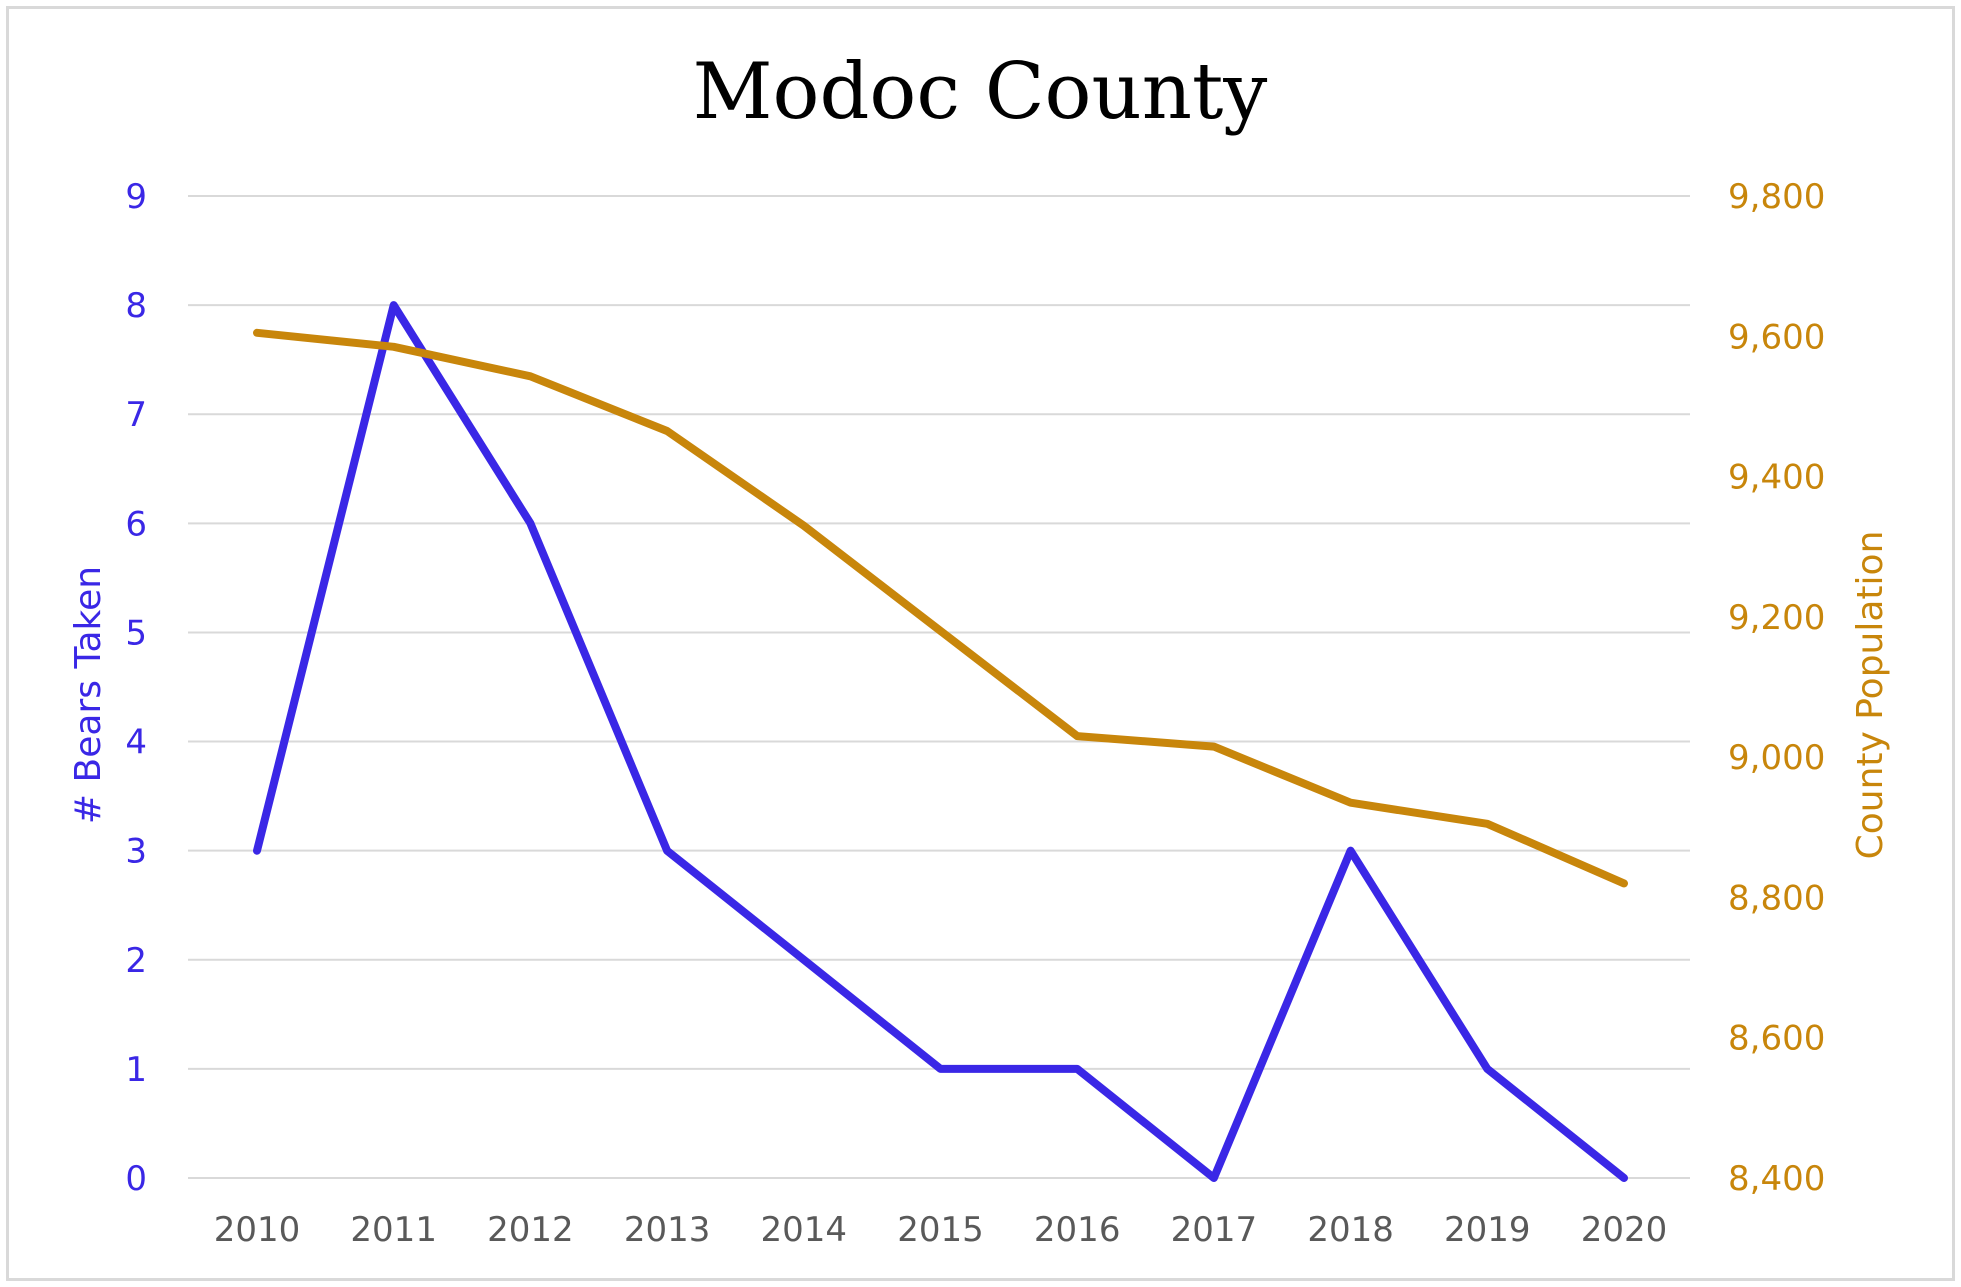 This screenshot has width=1961, height=1287. Describe the element at coordinates (1487, 1230) in the screenshot. I see `x-axis-tick-label: 2019` at that location.